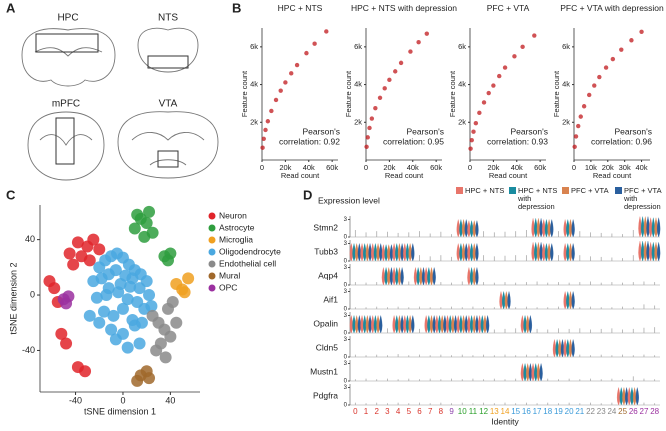 The width and height of the screenshot is (666, 431). What do you see at coordinates (168, 18) in the screenshot?
I see `region-label: NTS` at bounding box center [168, 18].